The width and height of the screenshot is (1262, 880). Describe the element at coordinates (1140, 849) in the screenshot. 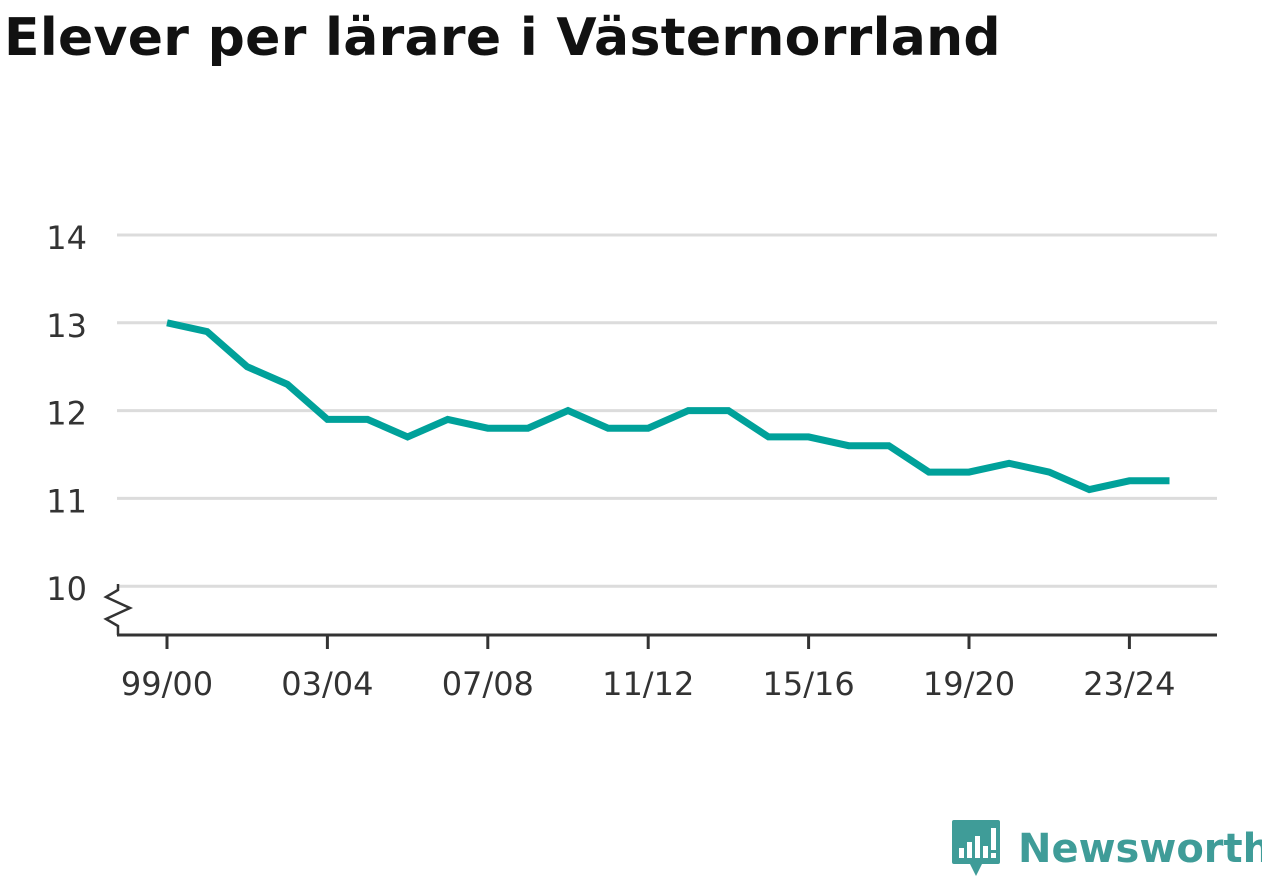

I see `brand-name: Newsworthy` at that location.